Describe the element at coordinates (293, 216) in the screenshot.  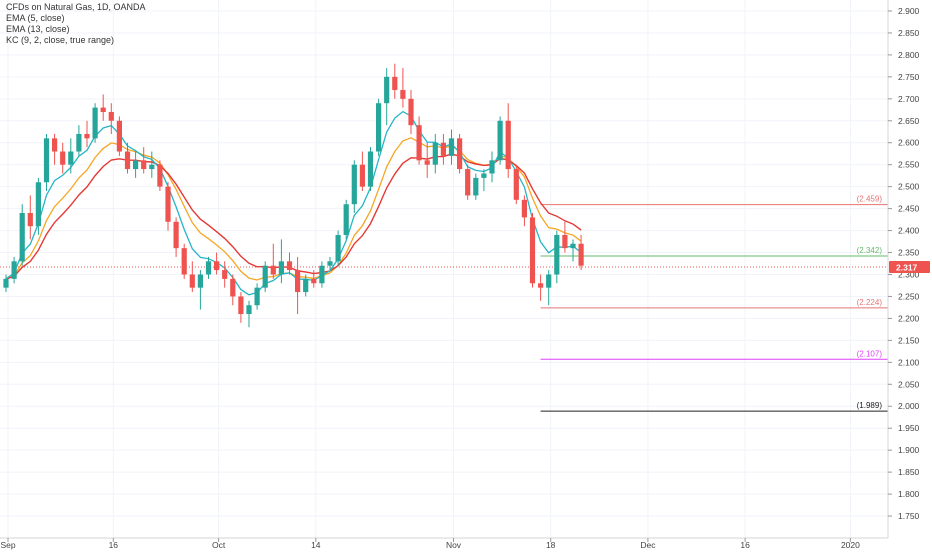
I see `ema13-path` at that location.